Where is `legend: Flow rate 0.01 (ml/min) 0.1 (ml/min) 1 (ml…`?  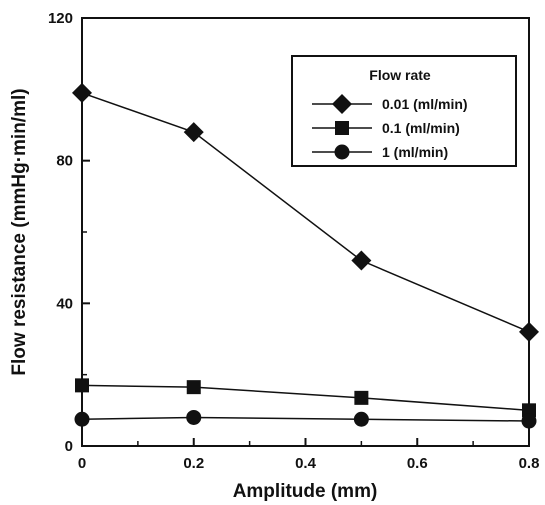
legend: Flow rate 0.01 (ml/min) 0.1 (ml/min) 1 (ml… is located at coordinates (404, 111).